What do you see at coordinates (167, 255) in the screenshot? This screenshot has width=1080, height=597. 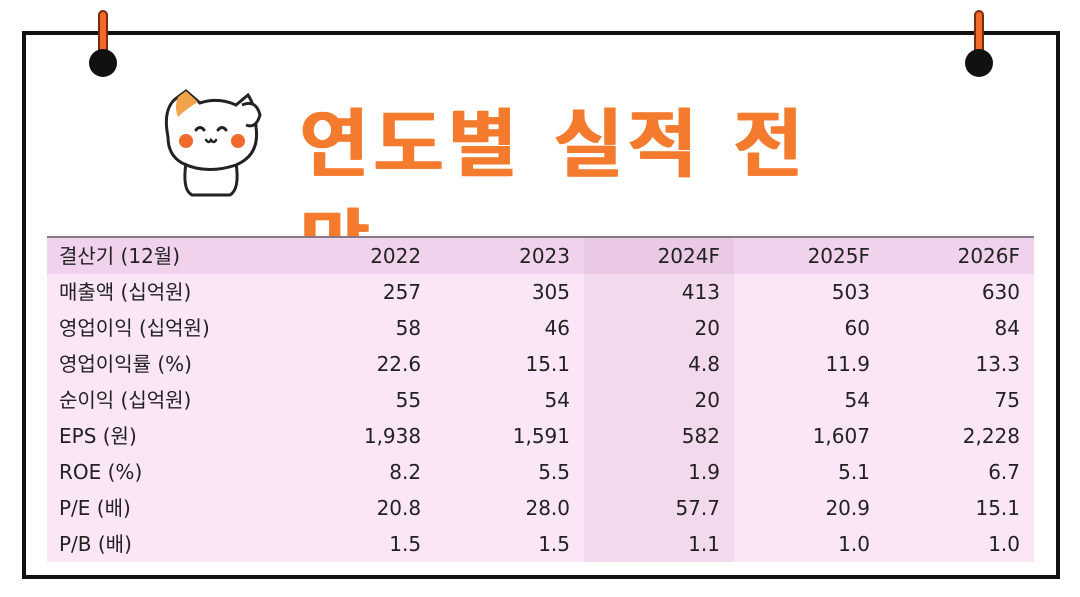 I see `header-cell: 결산기 (12월)` at bounding box center [167, 255].